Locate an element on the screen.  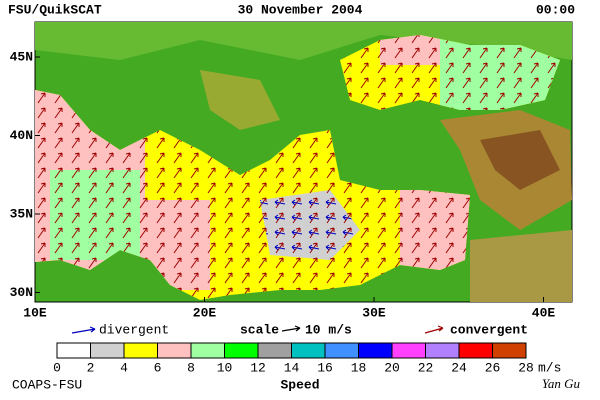
colorbar-tick-label: 6 is located at coordinates (158, 367).